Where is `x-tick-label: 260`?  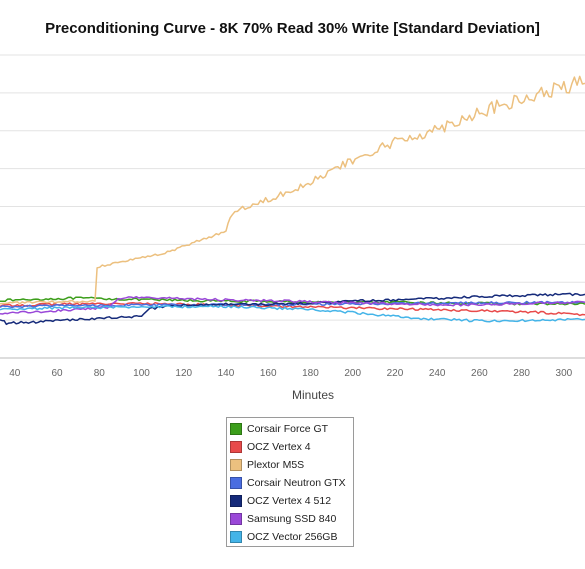
x-tick-label: 260 is located at coordinates (479, 373).